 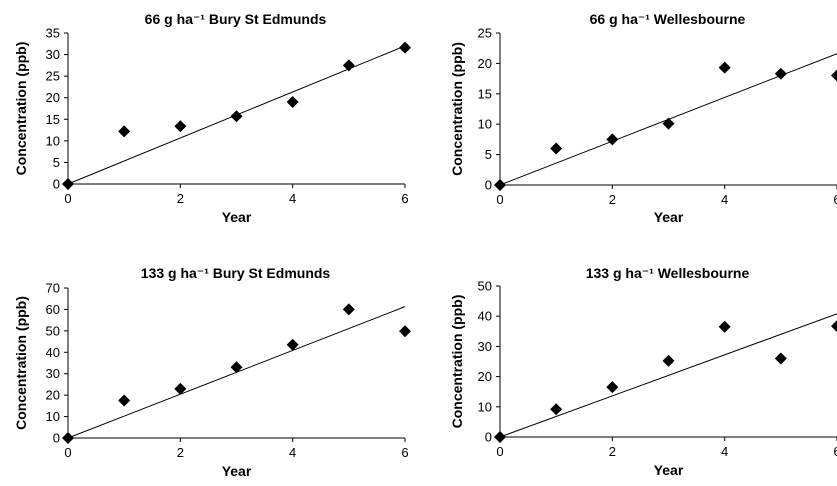 What do you see at coordinates (53, 288) in the screenshot?
I see `y-tick-label: 70` at bounding box center [53, 288].